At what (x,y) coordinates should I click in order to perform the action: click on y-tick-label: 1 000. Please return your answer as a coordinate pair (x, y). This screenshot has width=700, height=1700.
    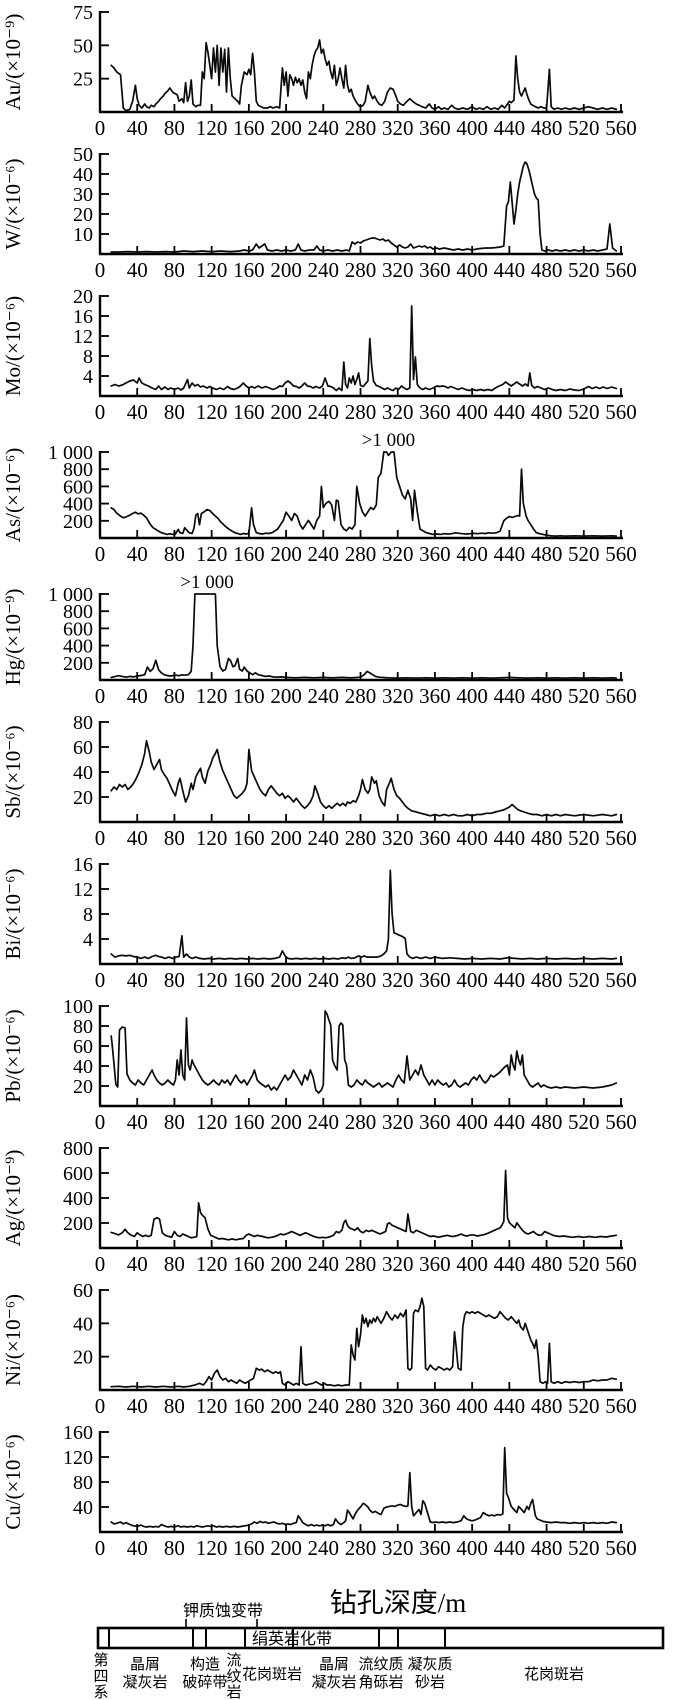
    Looking at the image, I should click on (70, 595).